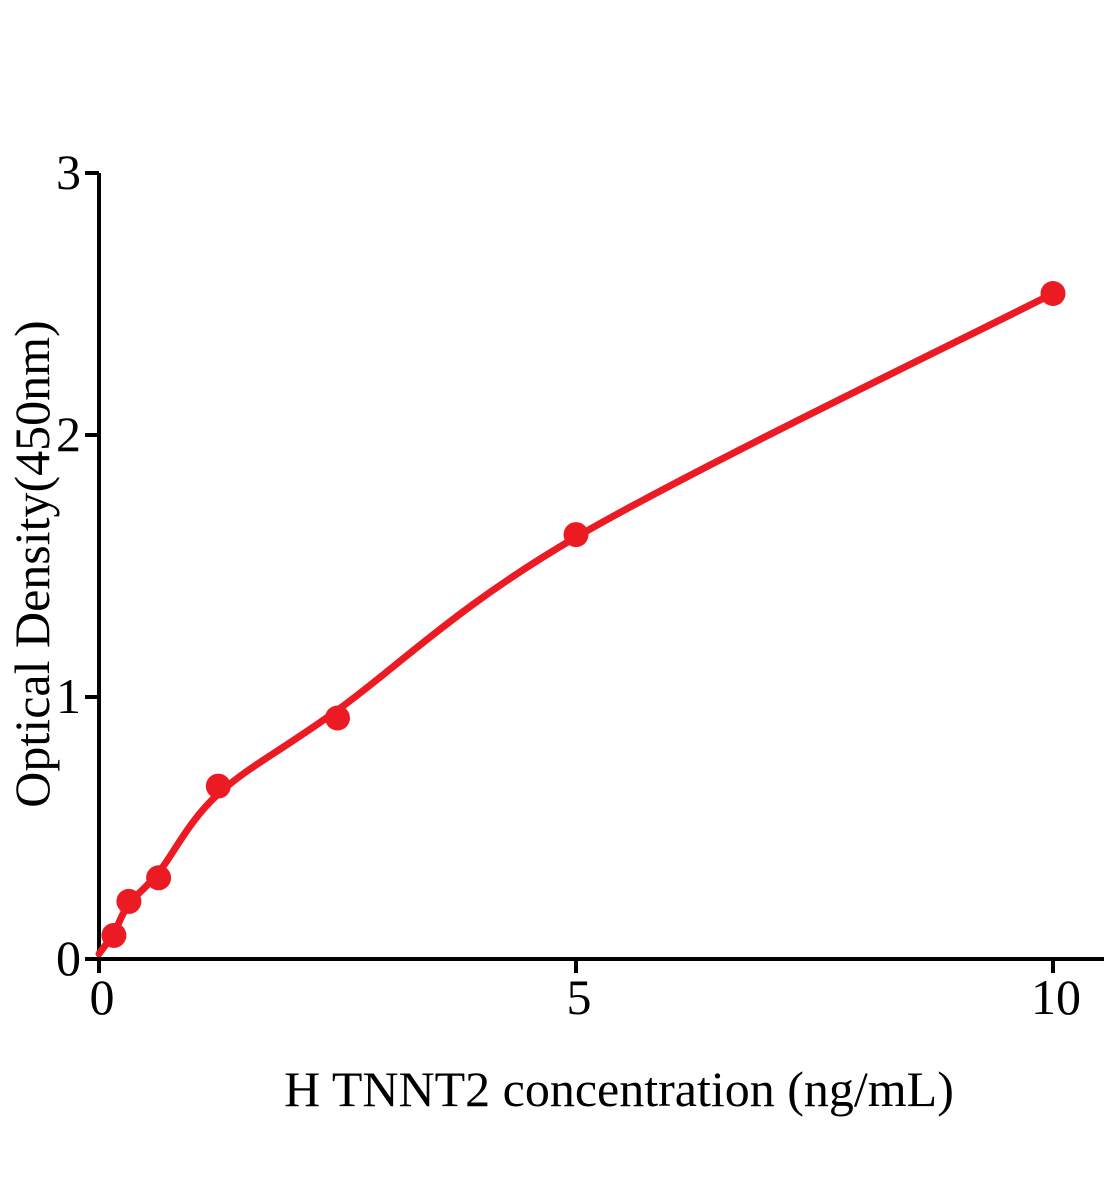 Image resolution: width=1104 pixels, height=1200 pixels. I want to click on y-tick-label: 2, so click(68, 434).